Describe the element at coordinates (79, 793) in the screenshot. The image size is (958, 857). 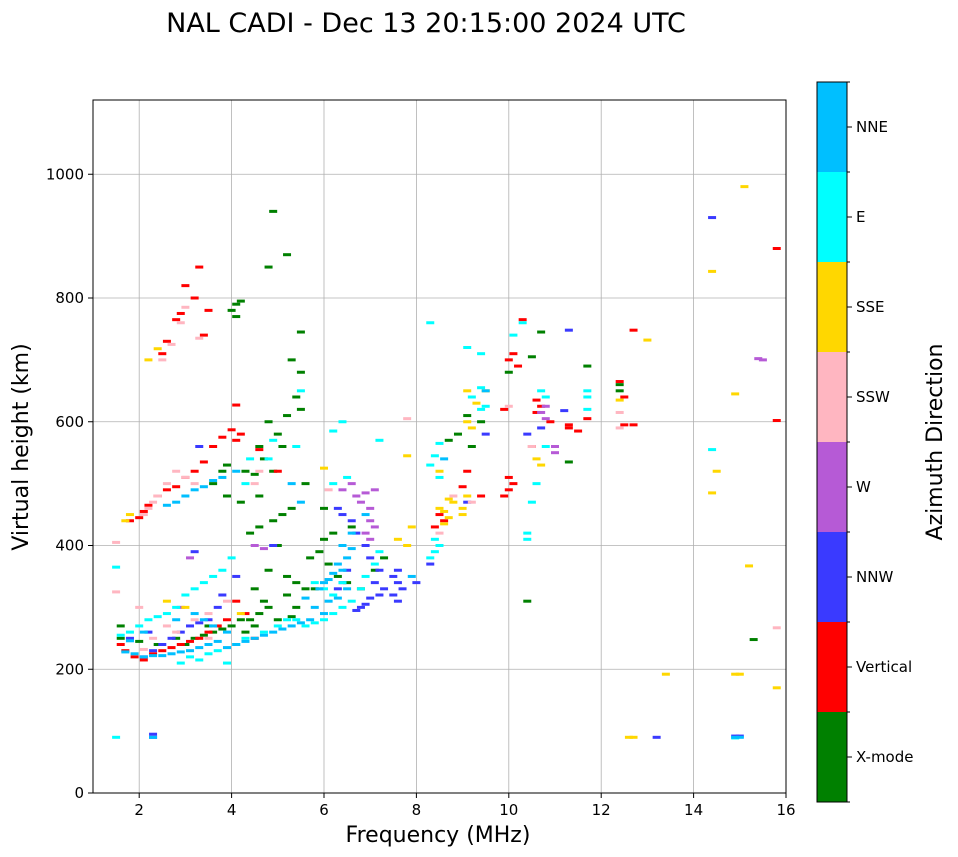
I see `y-tick-label: 0` at that location.